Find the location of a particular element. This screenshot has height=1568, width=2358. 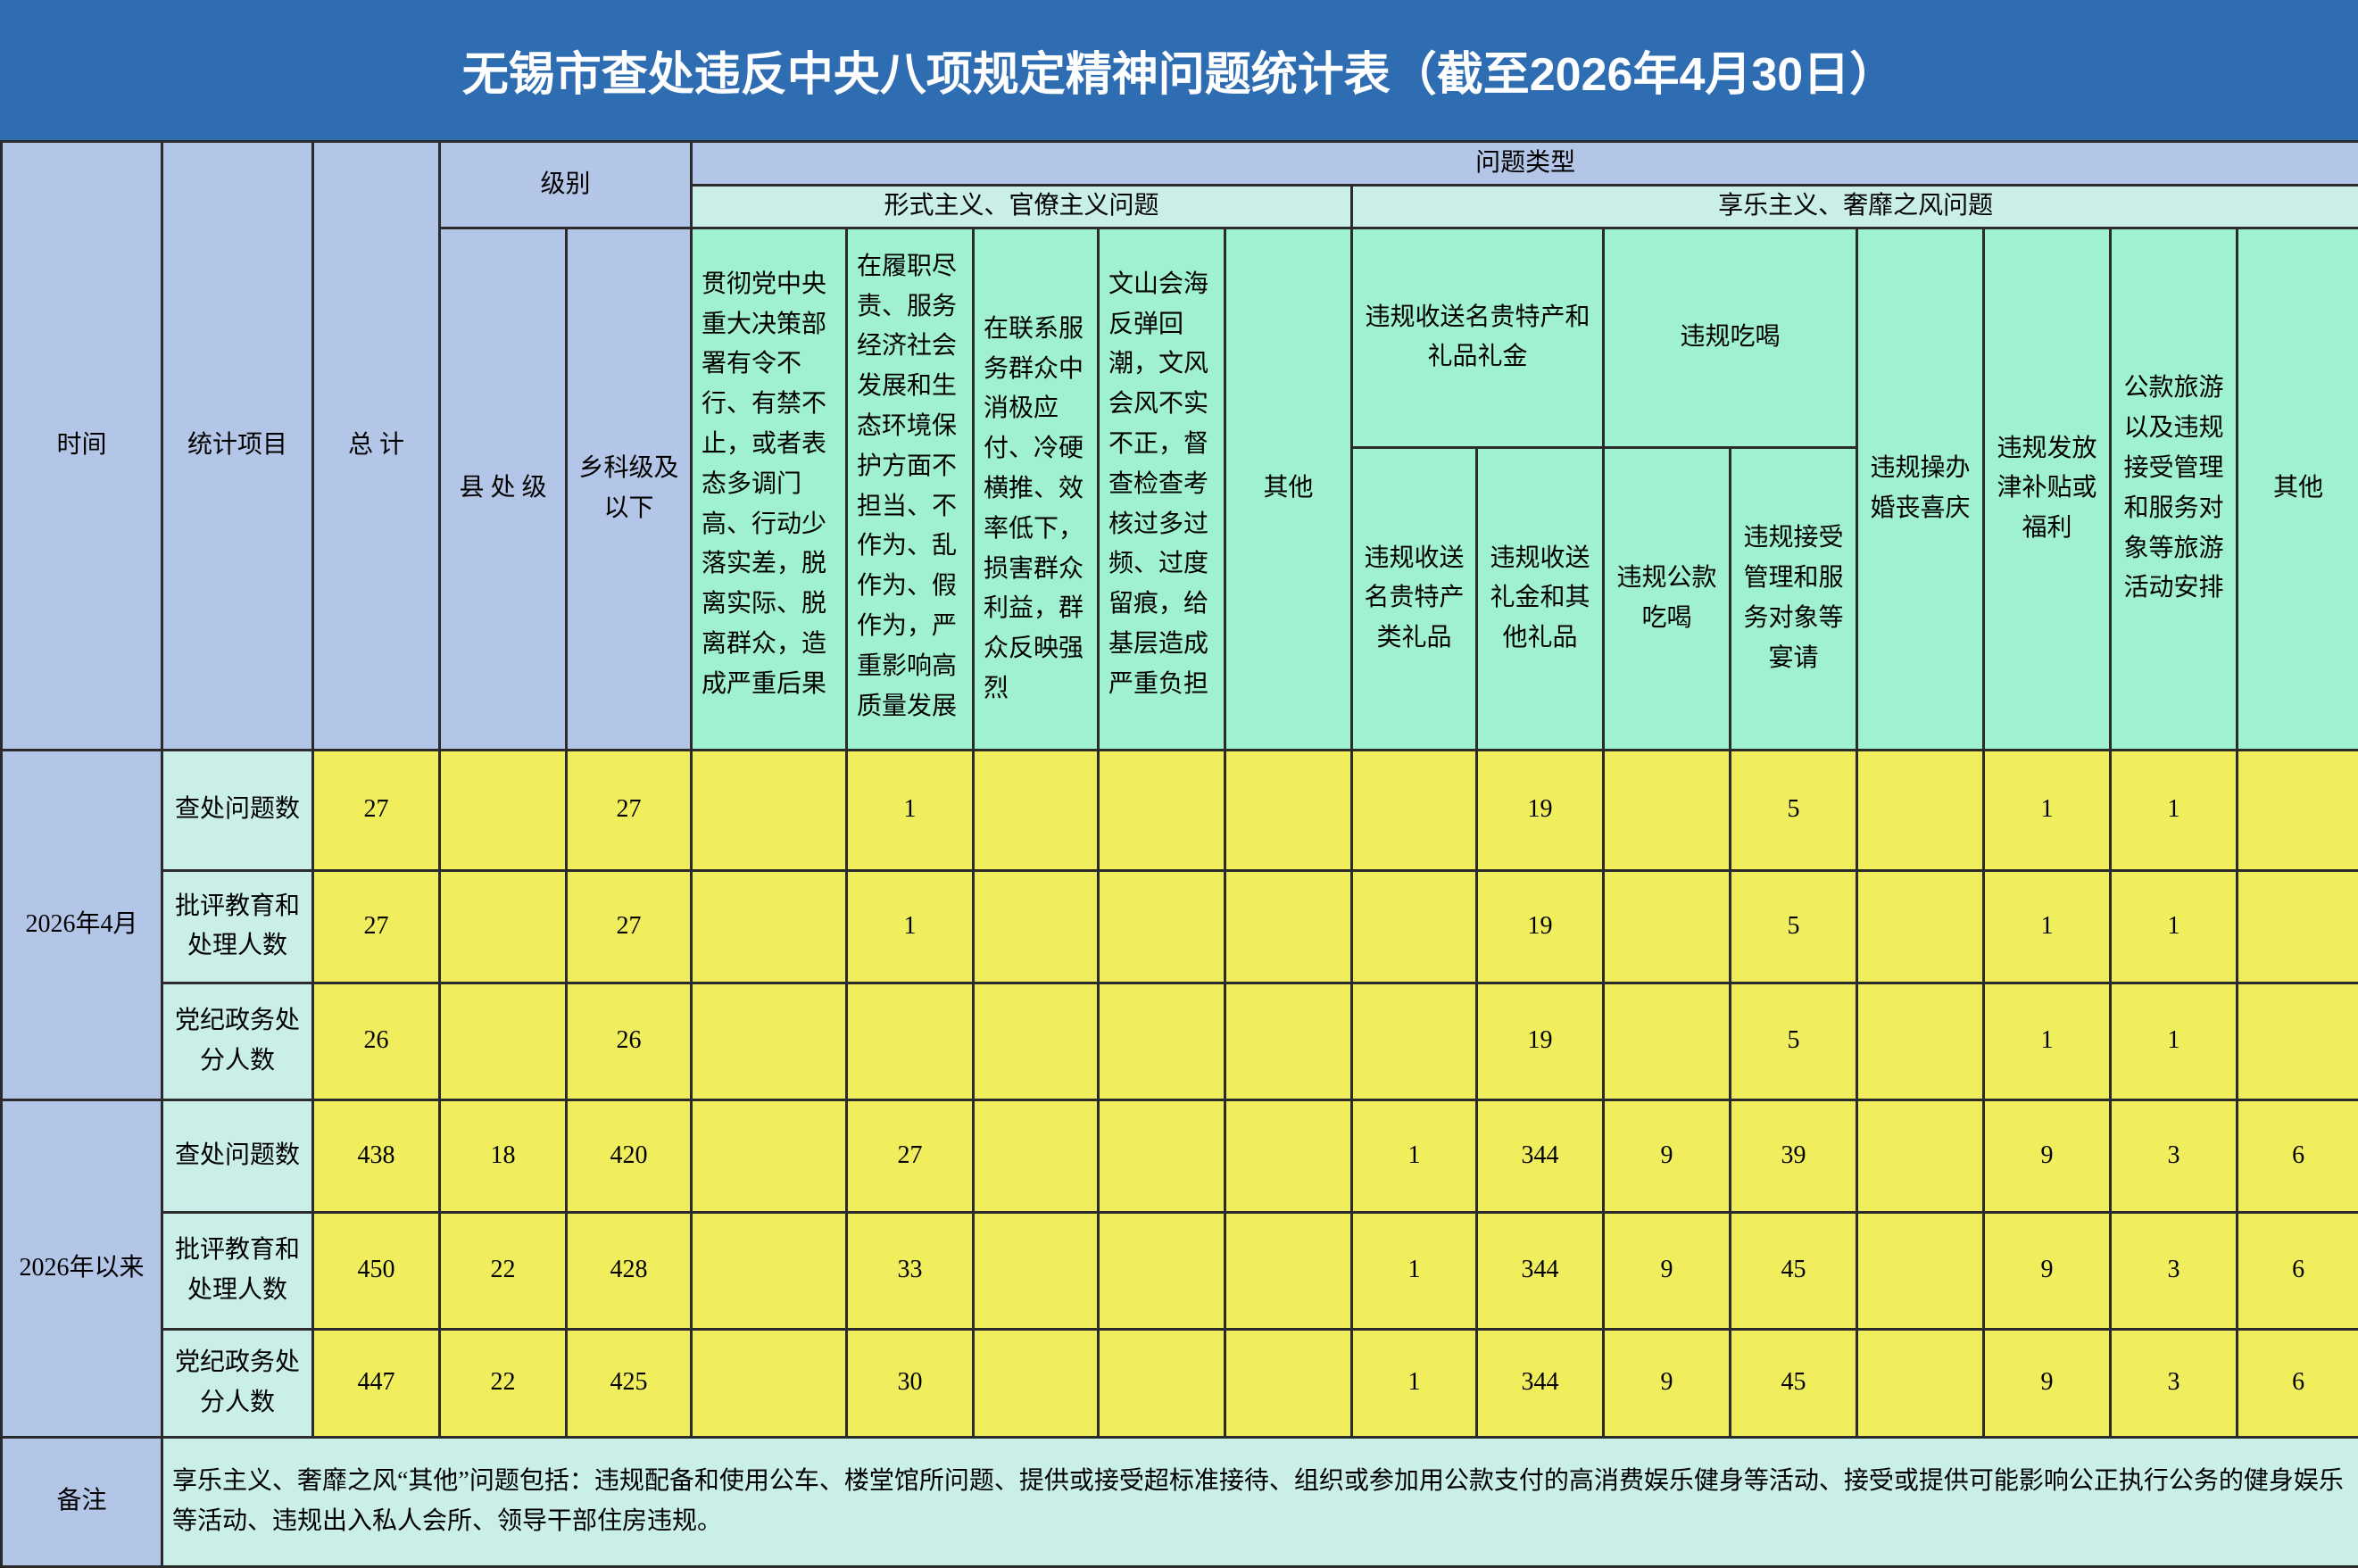

header-cell: 形式主义、官僚主义问题 is located at coordinates (1022, 207).